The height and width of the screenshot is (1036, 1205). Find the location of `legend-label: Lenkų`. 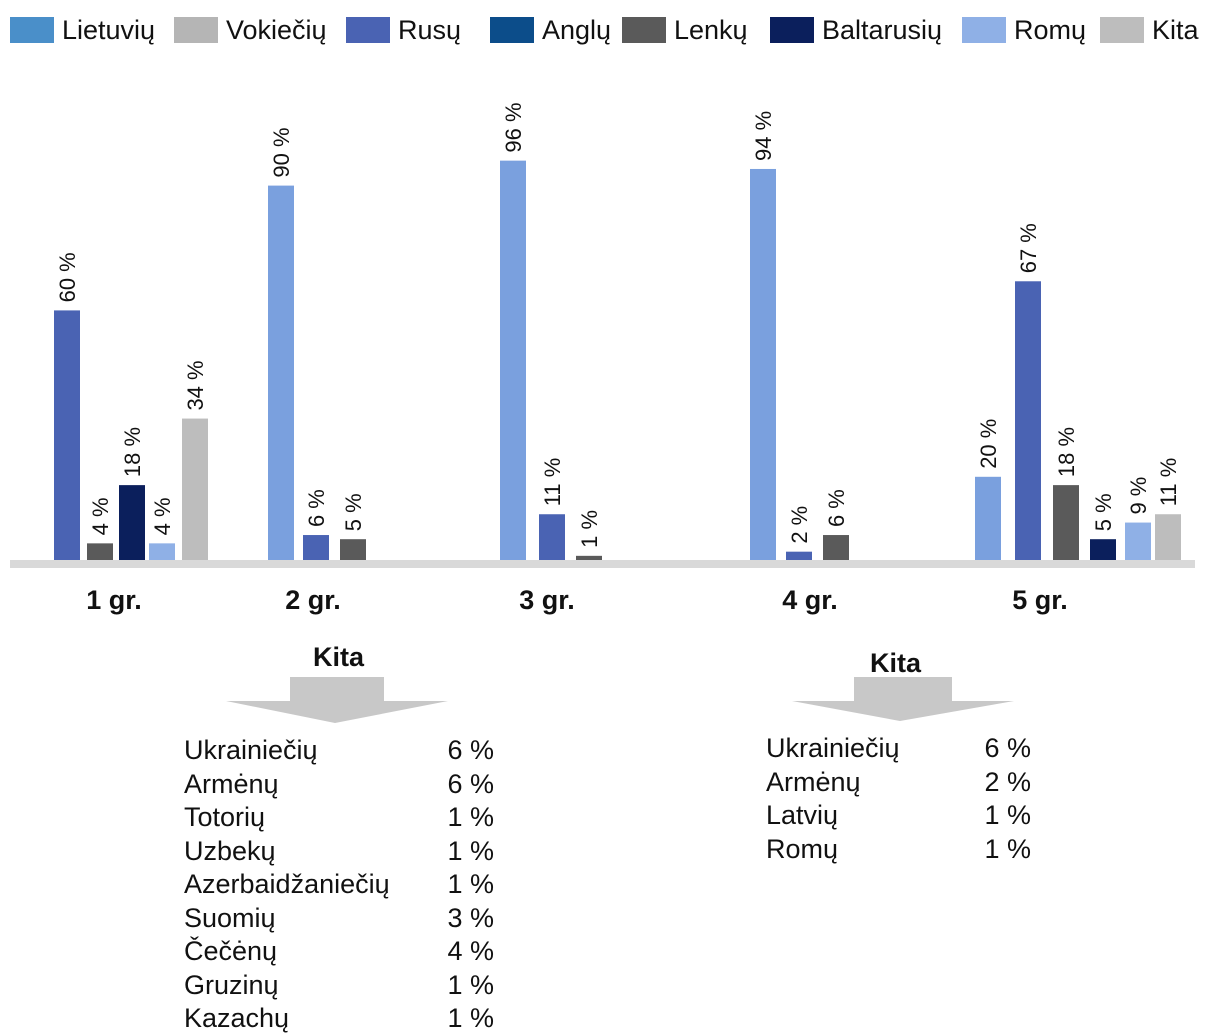

legend-label: Lenkų is located at coordinates (711, 29).